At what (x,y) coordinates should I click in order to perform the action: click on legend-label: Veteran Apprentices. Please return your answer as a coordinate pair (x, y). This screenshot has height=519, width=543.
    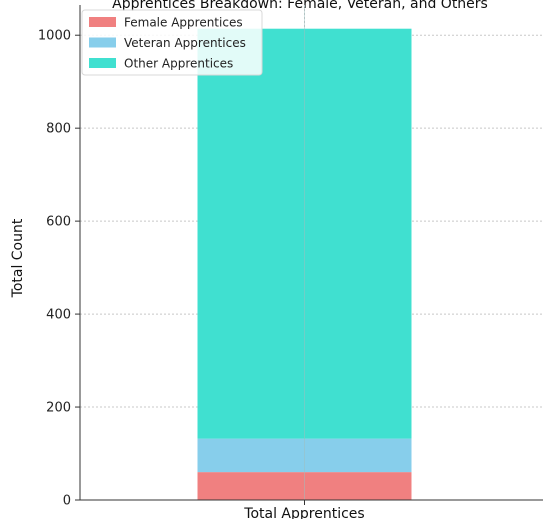
    Looking at the image, I should click on (185, 43).